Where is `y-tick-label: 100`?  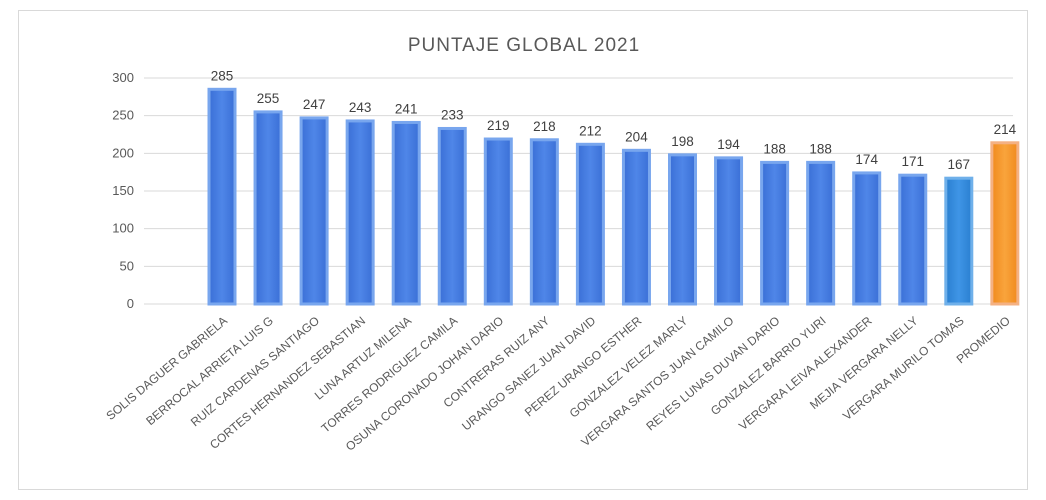
y-tick-label: 100 is located at coordinates (123, 228).